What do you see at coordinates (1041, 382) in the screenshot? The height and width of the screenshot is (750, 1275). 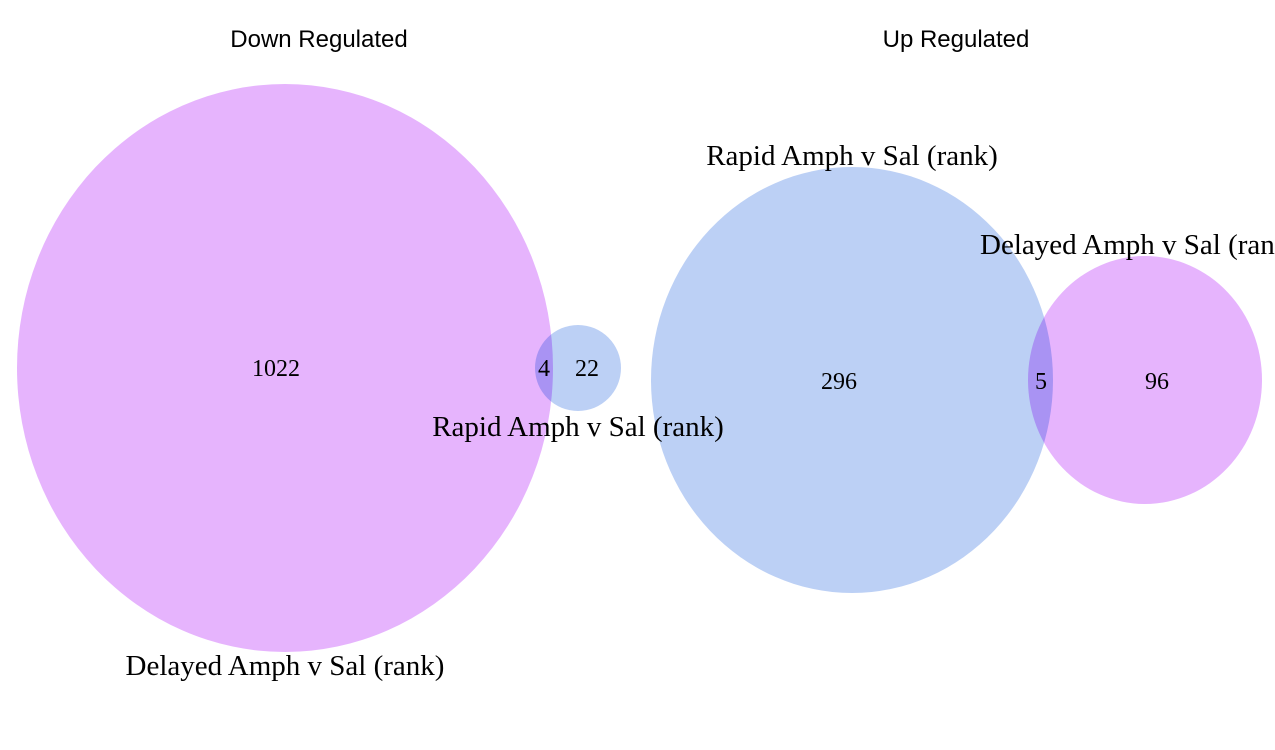 I see `count-overlap-up: 5` at bounding box center [1041, 382].